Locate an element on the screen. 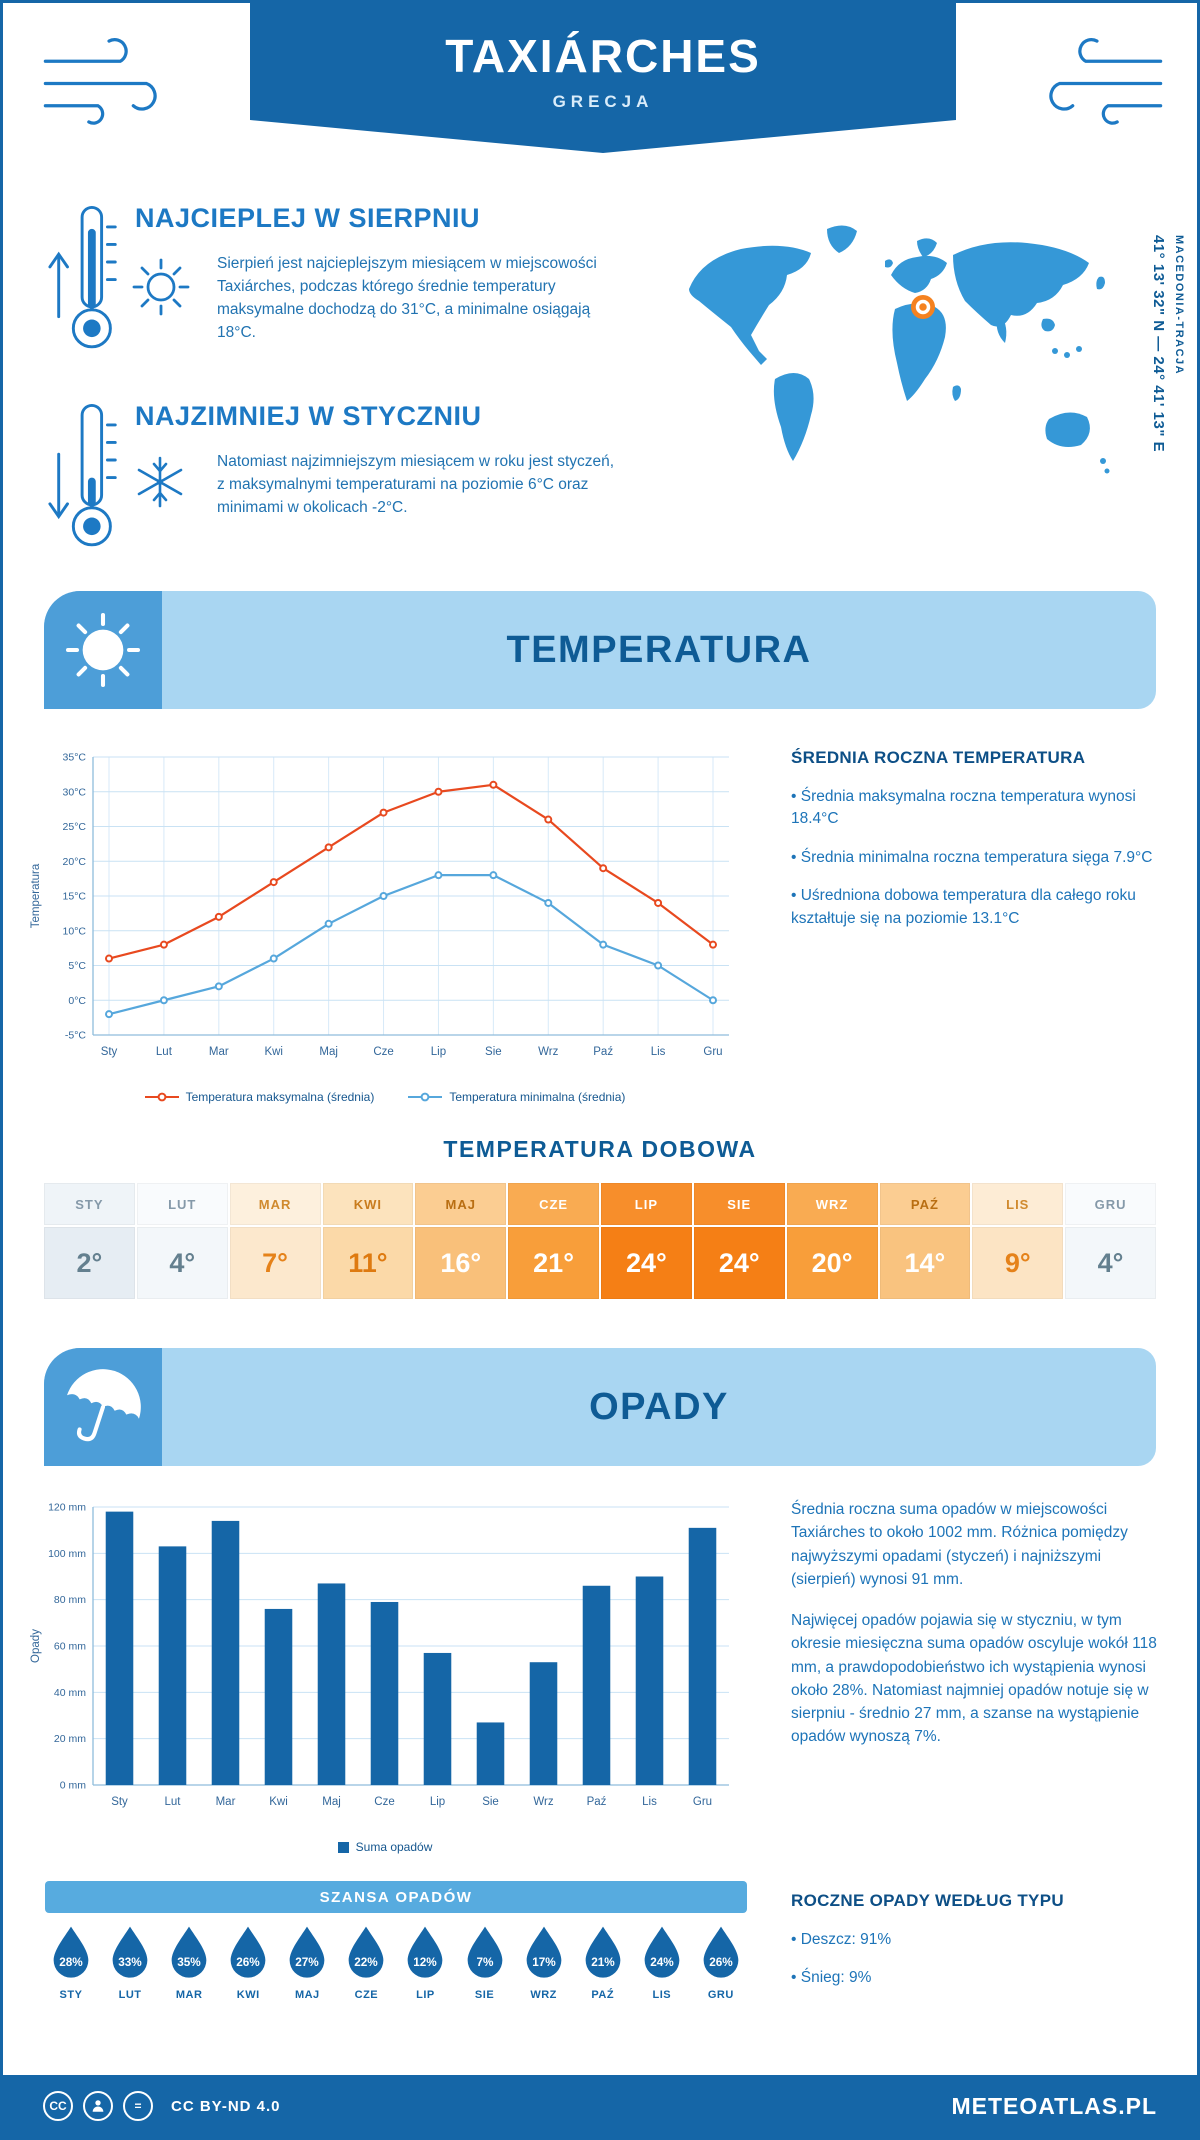  svg-text: 33% is located at coordinates (130, 1962).